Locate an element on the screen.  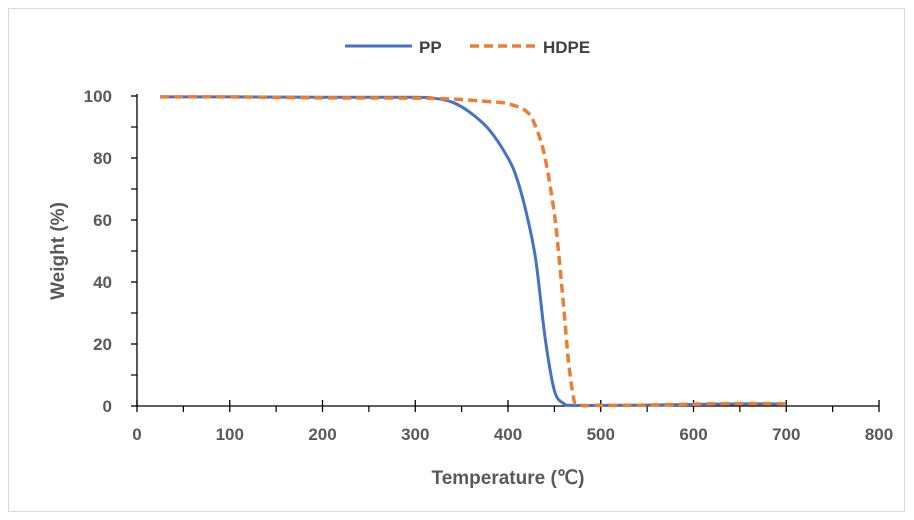
x-tick-label: 800 is located at coordinates (879, 434).